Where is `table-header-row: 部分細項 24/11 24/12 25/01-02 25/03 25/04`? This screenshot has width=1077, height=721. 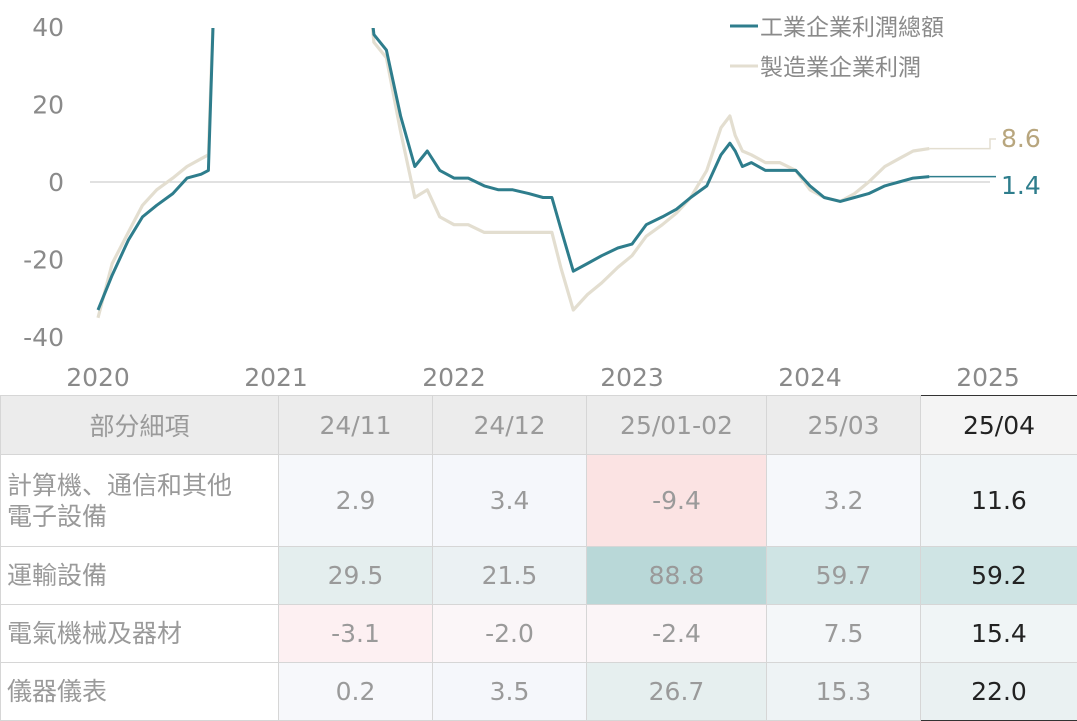
table-header-row: 部分細項 24/11 24/12 25/01-02 25/03 25/04 is located at coordinates (539, 425).